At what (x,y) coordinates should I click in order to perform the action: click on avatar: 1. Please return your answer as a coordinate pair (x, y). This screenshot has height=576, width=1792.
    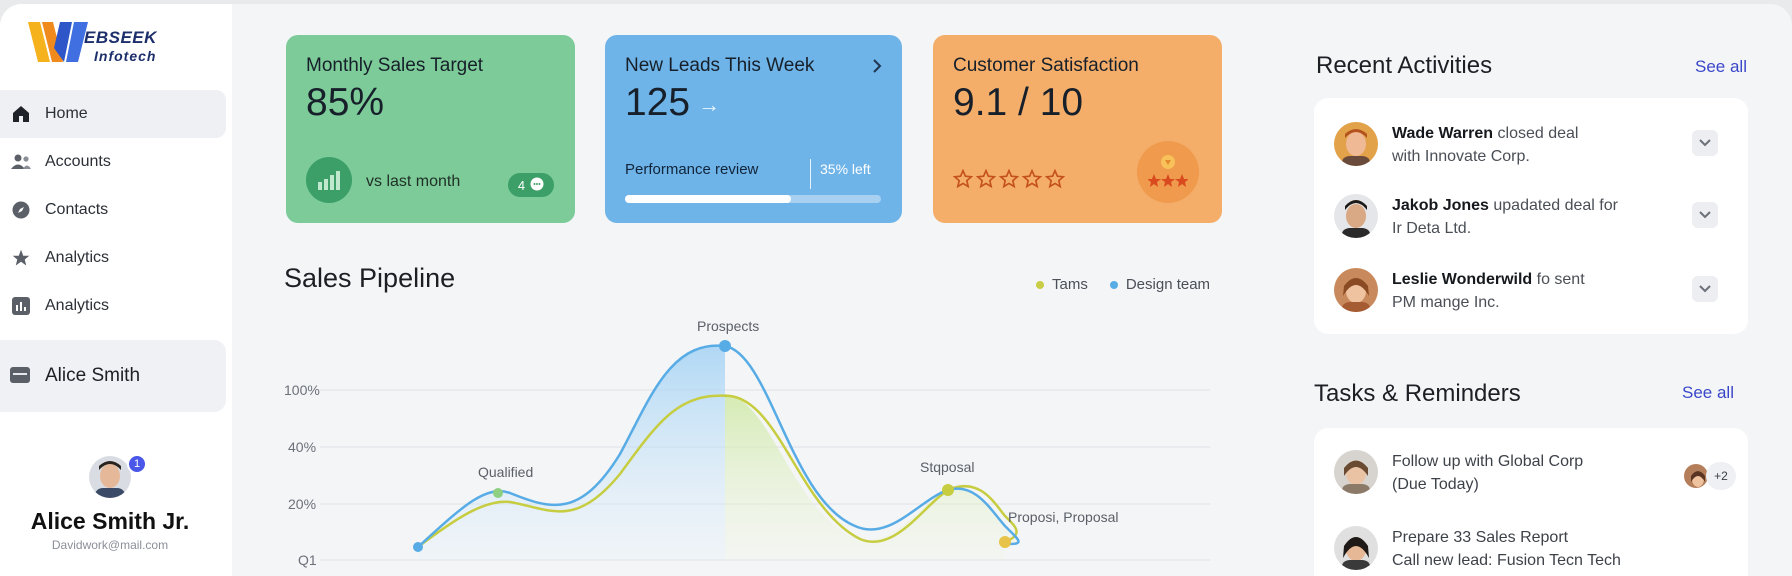
    Looking at the image, I should click on (118, 476).